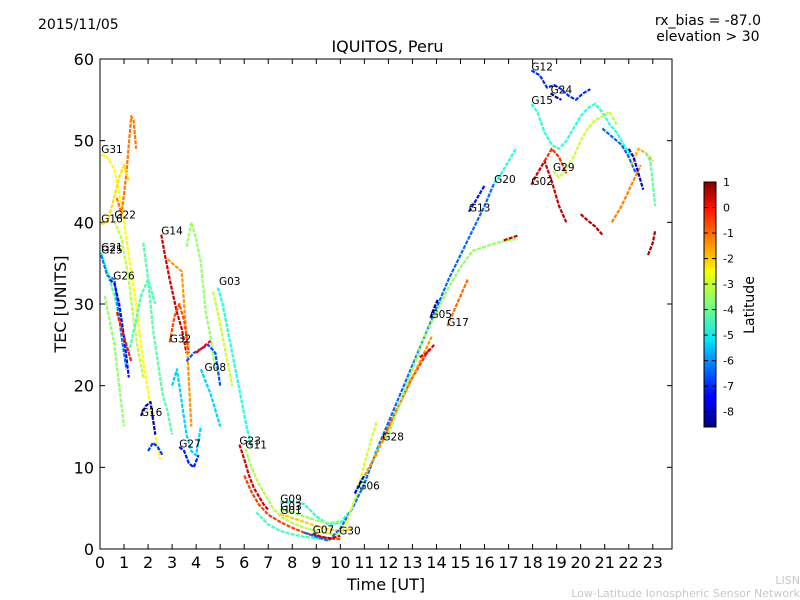 Image resolution: width=800 pixels, height=600 pixels. Describe the element at coordinates (256, 446) in the screenshot. I see `satellite-label: G11` at that location.